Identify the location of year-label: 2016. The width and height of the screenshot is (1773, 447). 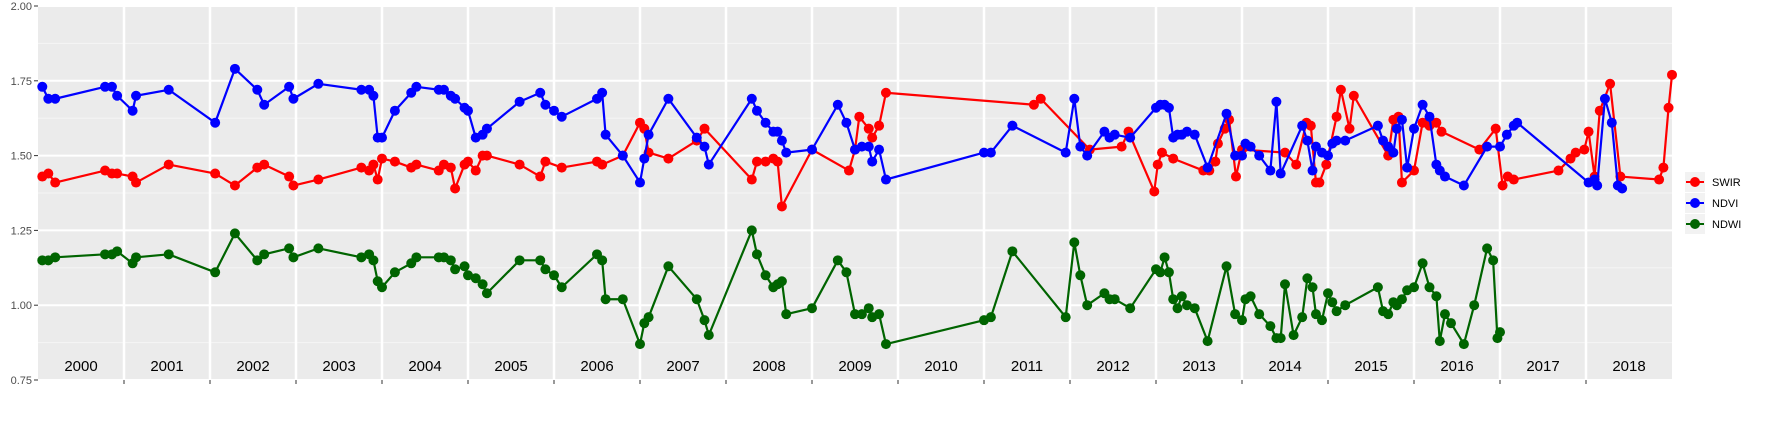
(1456, 366).